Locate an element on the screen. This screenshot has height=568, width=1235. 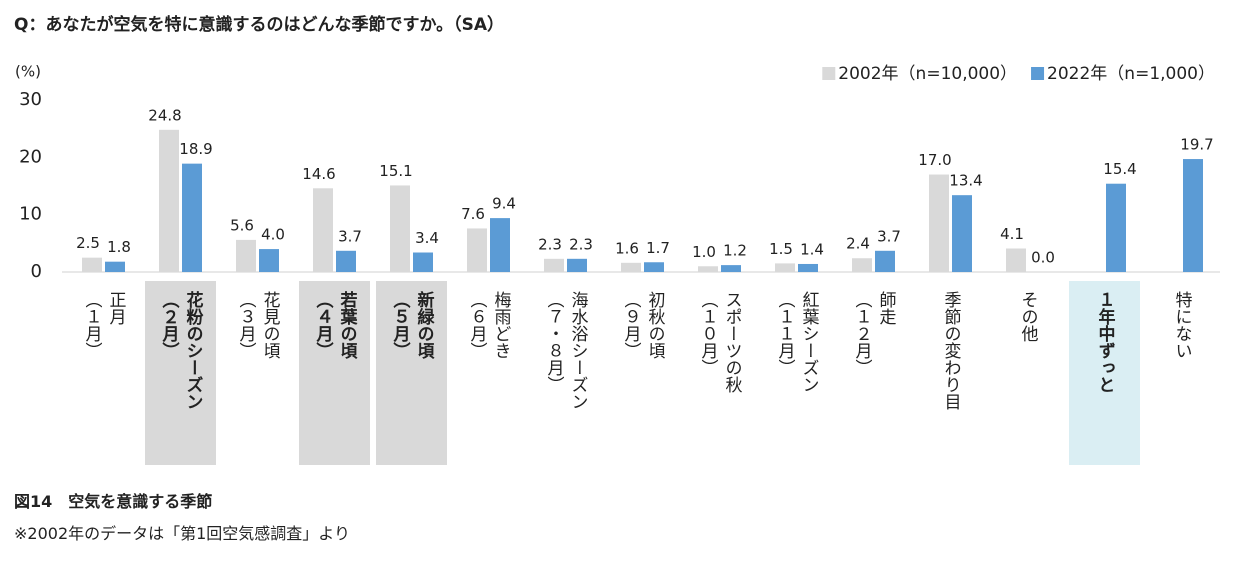
data-label: 7.6 is located at coordinates (473, 214).